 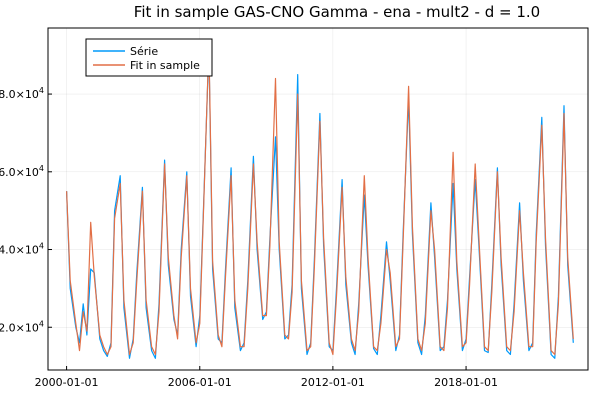 I want to click on y-tick-label: 4.0×104, so click(x=22, y=249).